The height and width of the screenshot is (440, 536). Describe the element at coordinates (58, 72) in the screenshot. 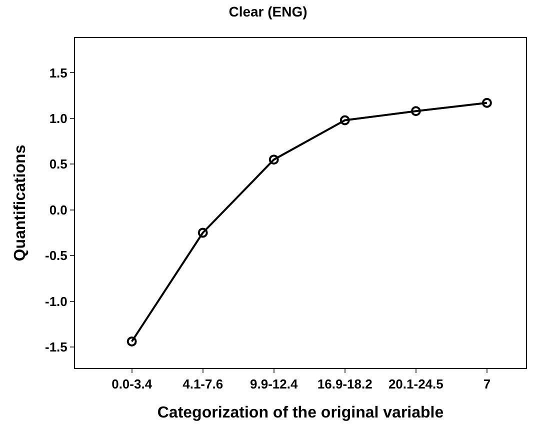

I see `y-tick-label: 1.5` at that location.